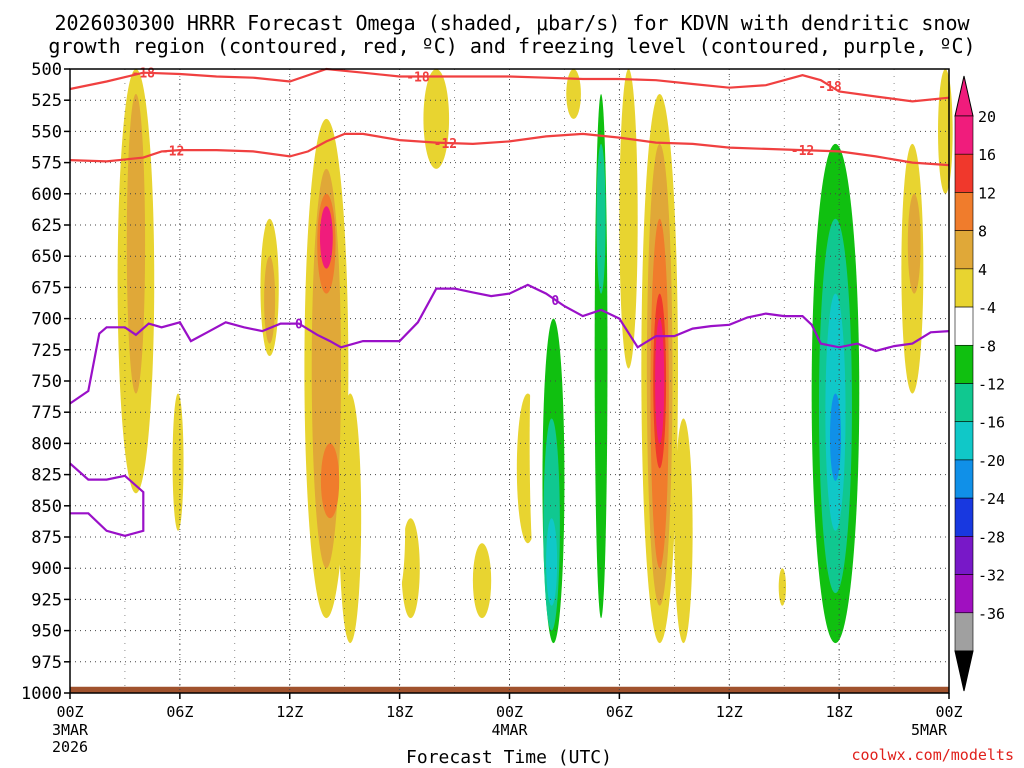 Image resolution: width=1024 pixels, height=768 pixels. What do you see at coordinates (991, 537) in the screenshot?
I see `colorbar-label: -28` at bounding box center [991, 537].